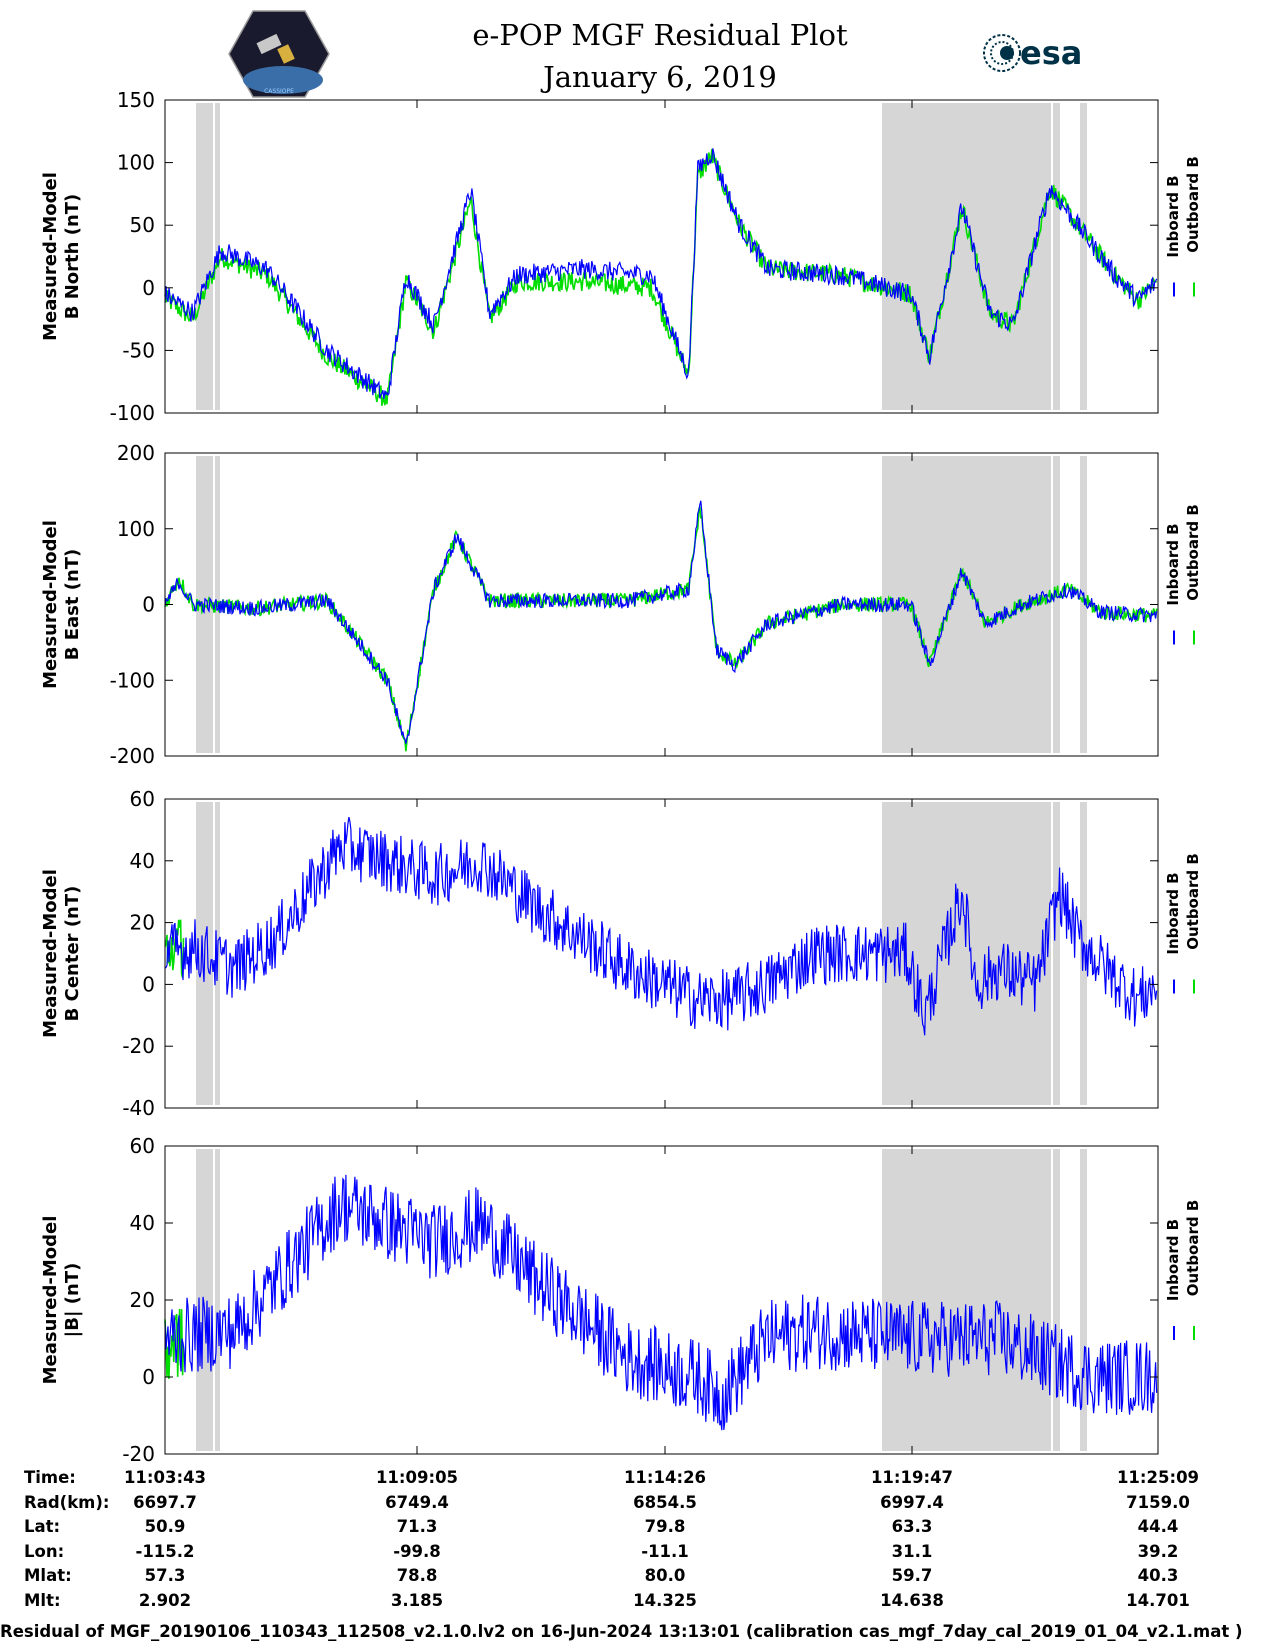  What do you see at coordinates (42, 1526) in the screenshot?
I see `info-row-label: Lat:` at bounding box center [42, 1526].